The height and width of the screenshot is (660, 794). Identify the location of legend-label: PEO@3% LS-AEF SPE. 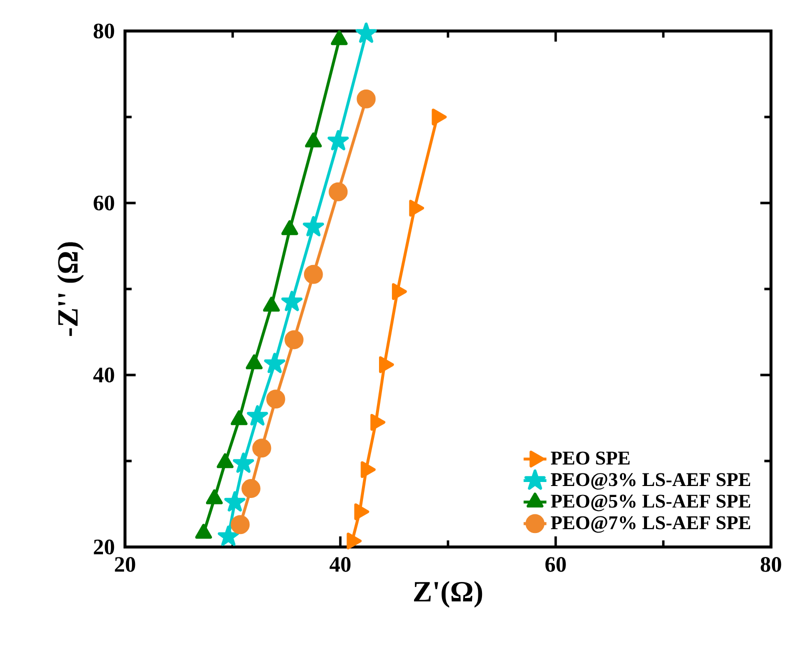
(650, 481).